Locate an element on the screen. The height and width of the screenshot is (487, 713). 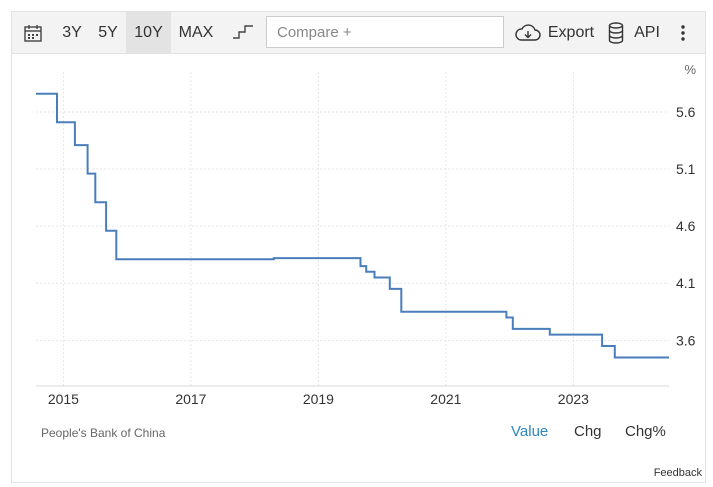
unit-label: % is located at coordinates (690, 69).